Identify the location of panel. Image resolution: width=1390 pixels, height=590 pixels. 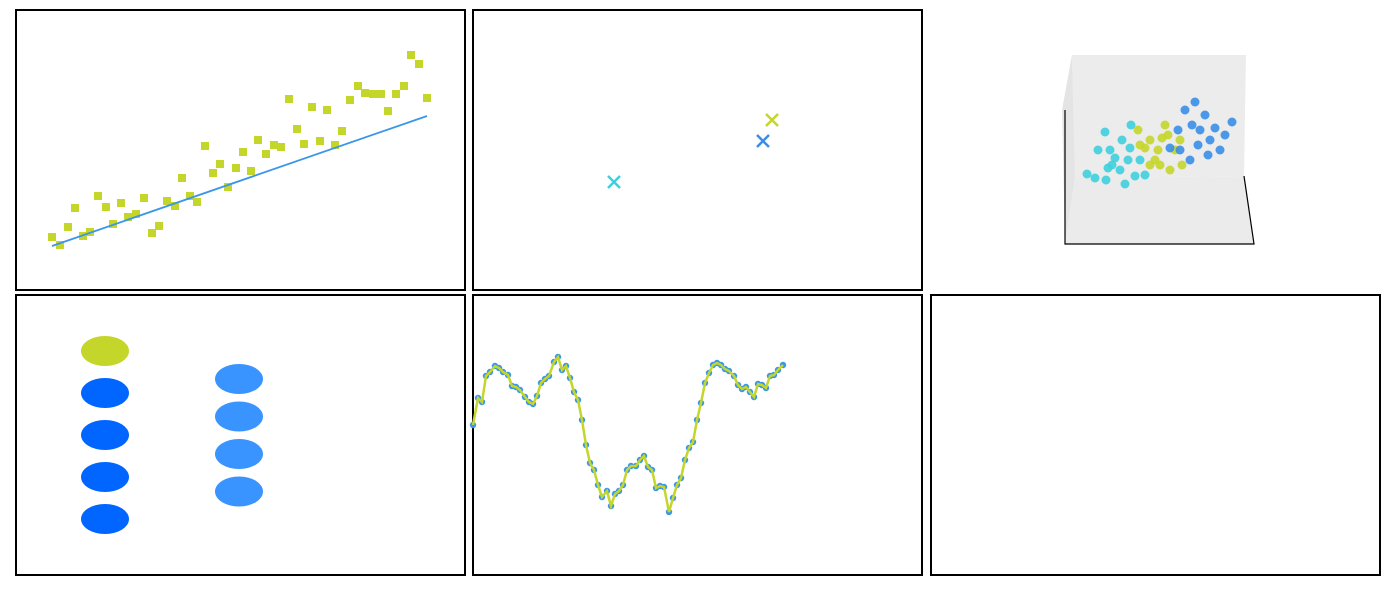
(1159, 143).